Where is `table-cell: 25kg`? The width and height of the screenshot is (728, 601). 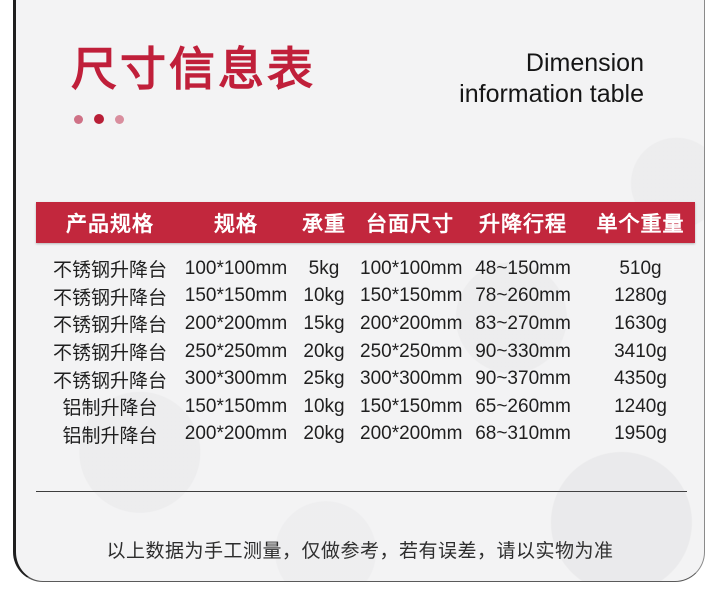 table-cell: 25kg is located at coordinates (324, 379).